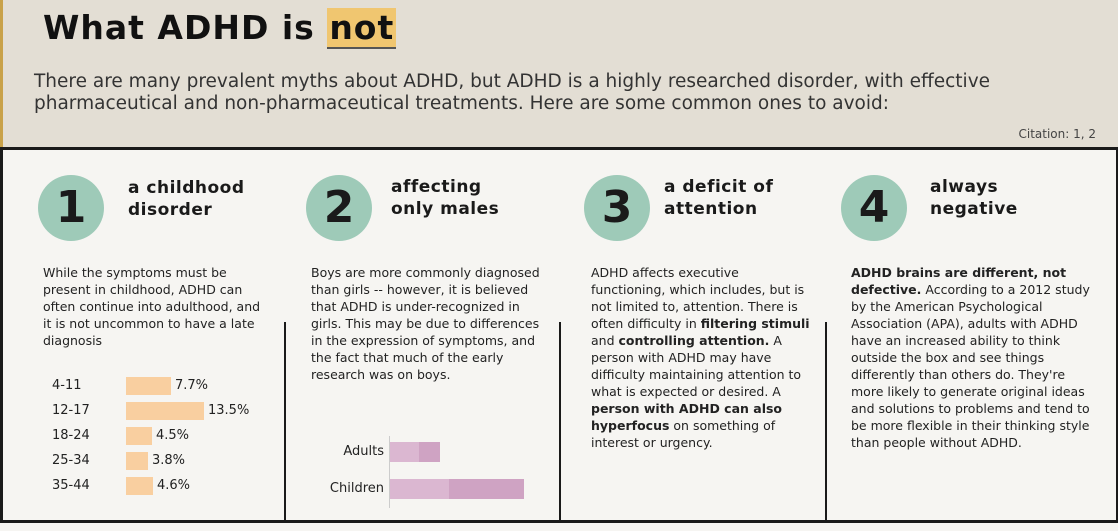 The height and width of the screenshot is (531, 1118). What do you see at coordinates (71, 410) in the screenshot?
I see `age-bar-label: 12-17` at bounding box center [71, 410].